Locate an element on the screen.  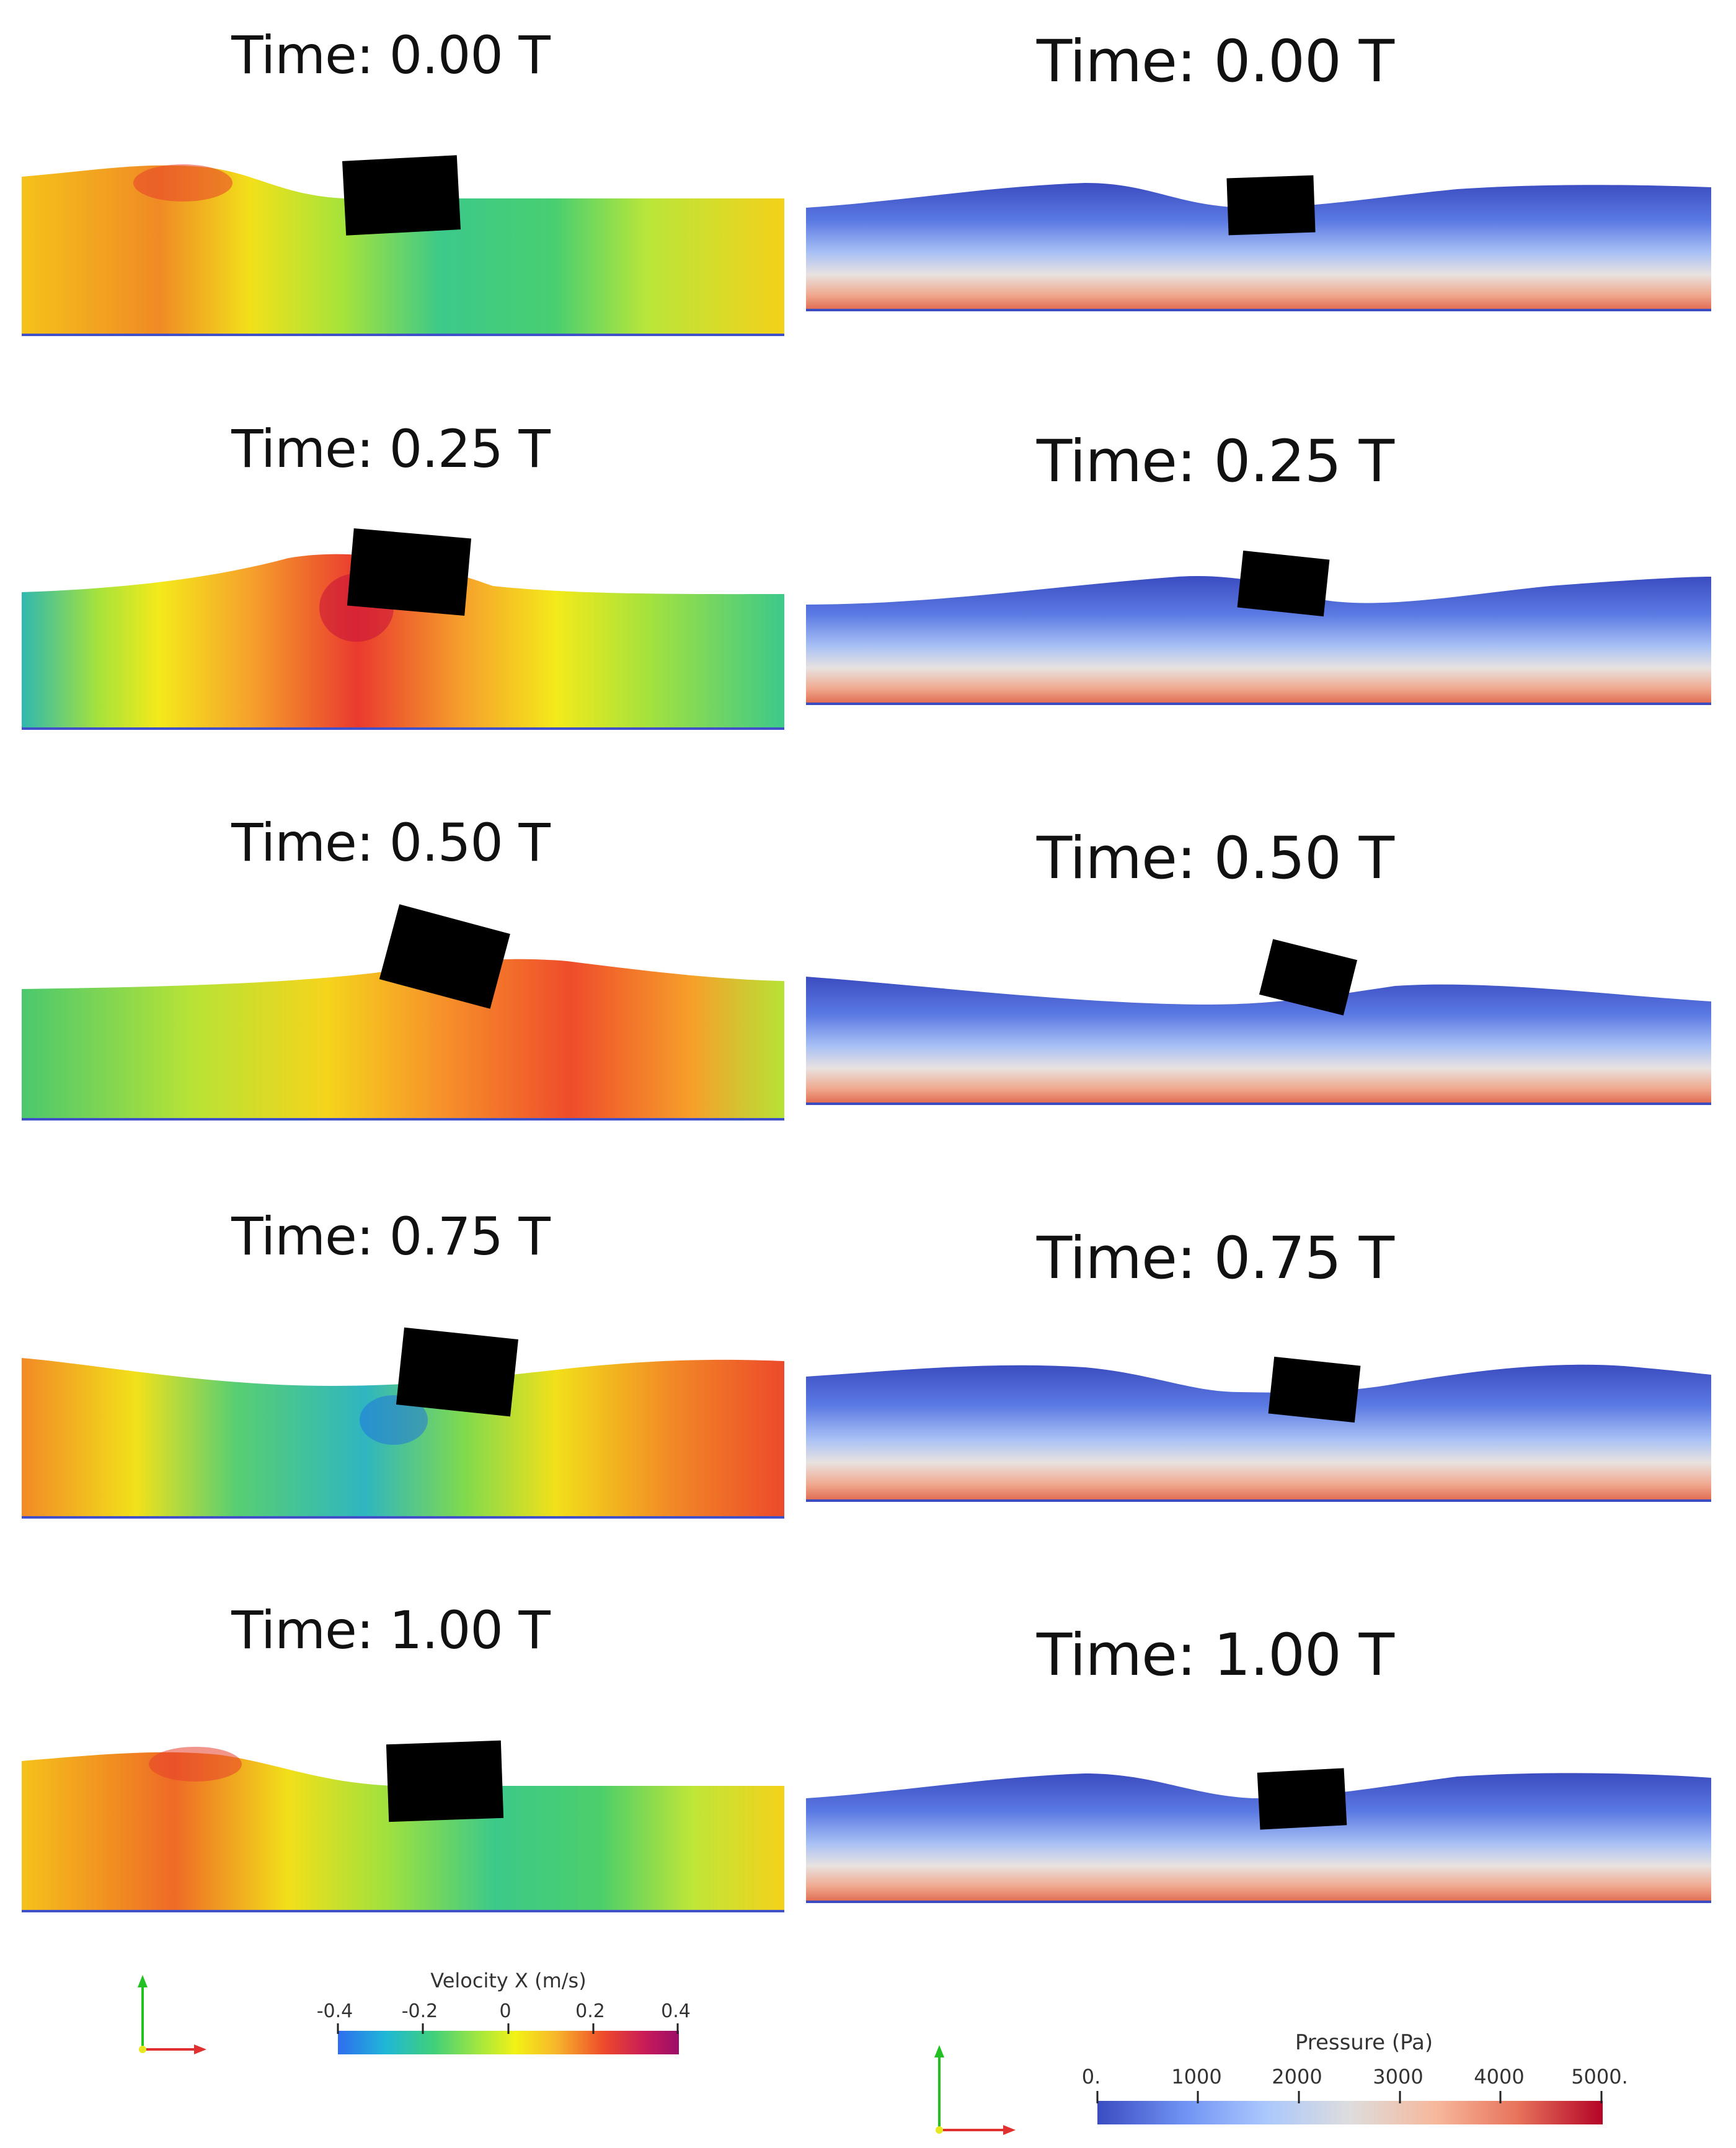
pressure-colorbar-gradient is located at coordinates (1350, 2112).